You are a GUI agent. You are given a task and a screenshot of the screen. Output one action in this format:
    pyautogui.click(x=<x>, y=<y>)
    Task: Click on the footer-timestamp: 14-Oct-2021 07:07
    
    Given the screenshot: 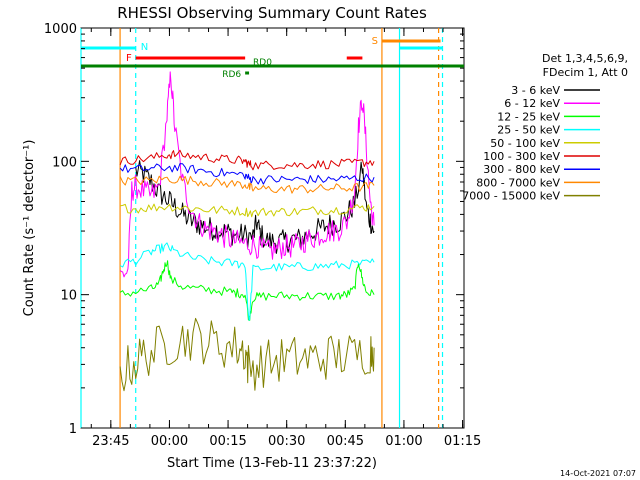 What is the action you would take?
    pyautogui.click(x=598, y=473)
    